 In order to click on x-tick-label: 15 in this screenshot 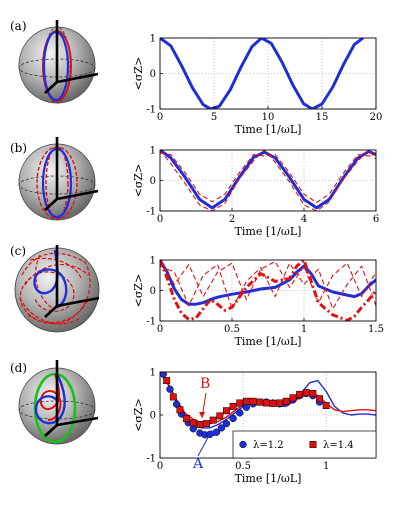, I will do `click(322, 117)`.